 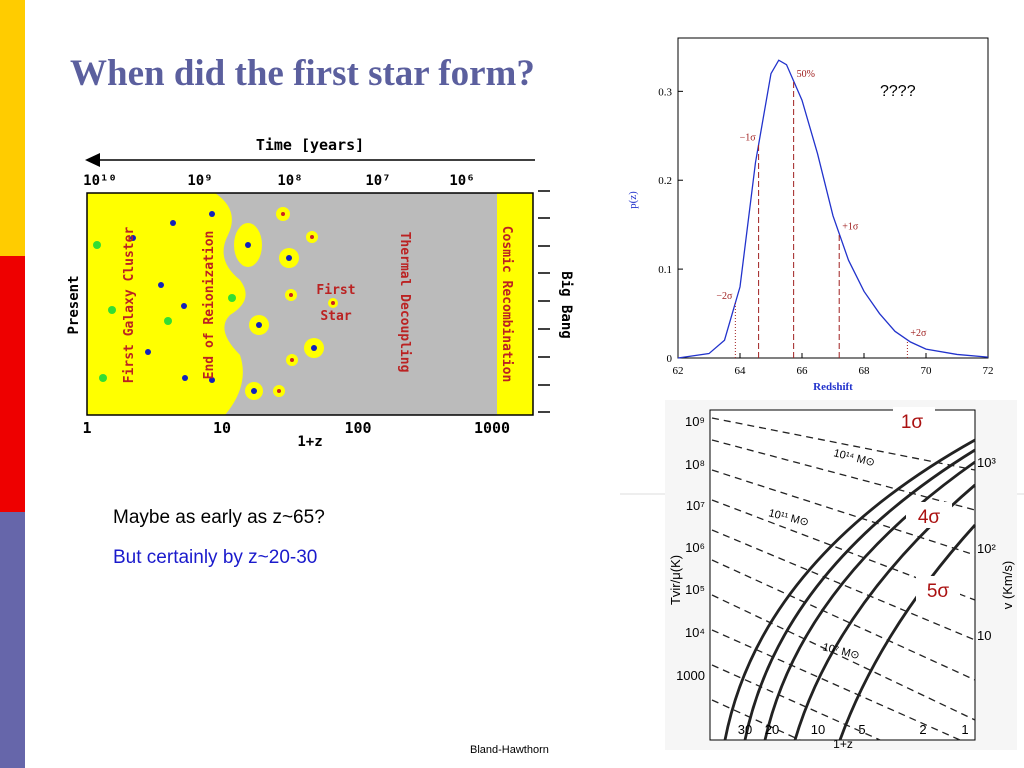 What do you see at coordinates (748, 138) in the screenshot?
I see `sigma-label: −1σ` at bounding box center [748, 138].